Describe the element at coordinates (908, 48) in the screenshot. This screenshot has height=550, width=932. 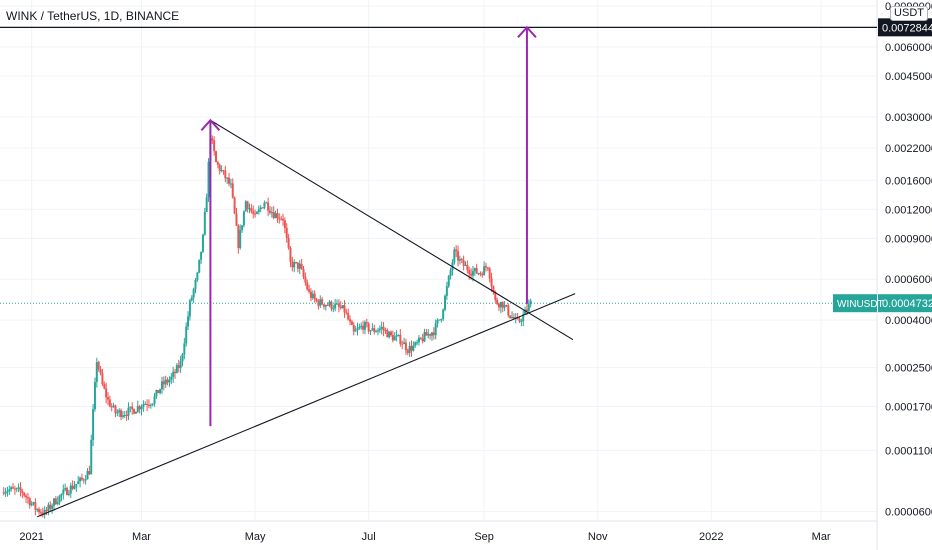
I see `y-tick-label: 0.0060000` at that location.